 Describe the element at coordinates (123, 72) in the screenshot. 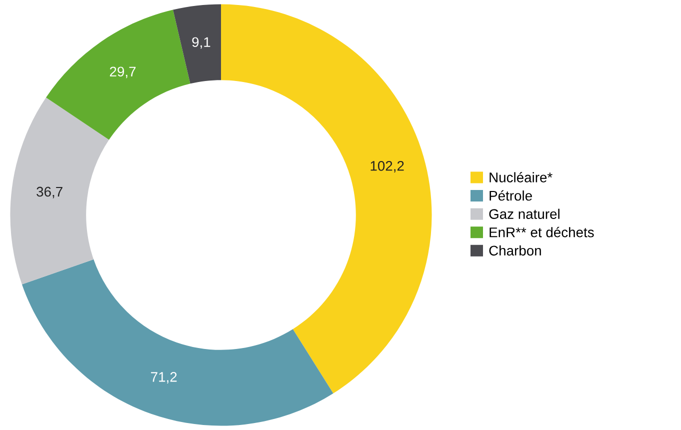

I see `data-label: 29,7` at that location.